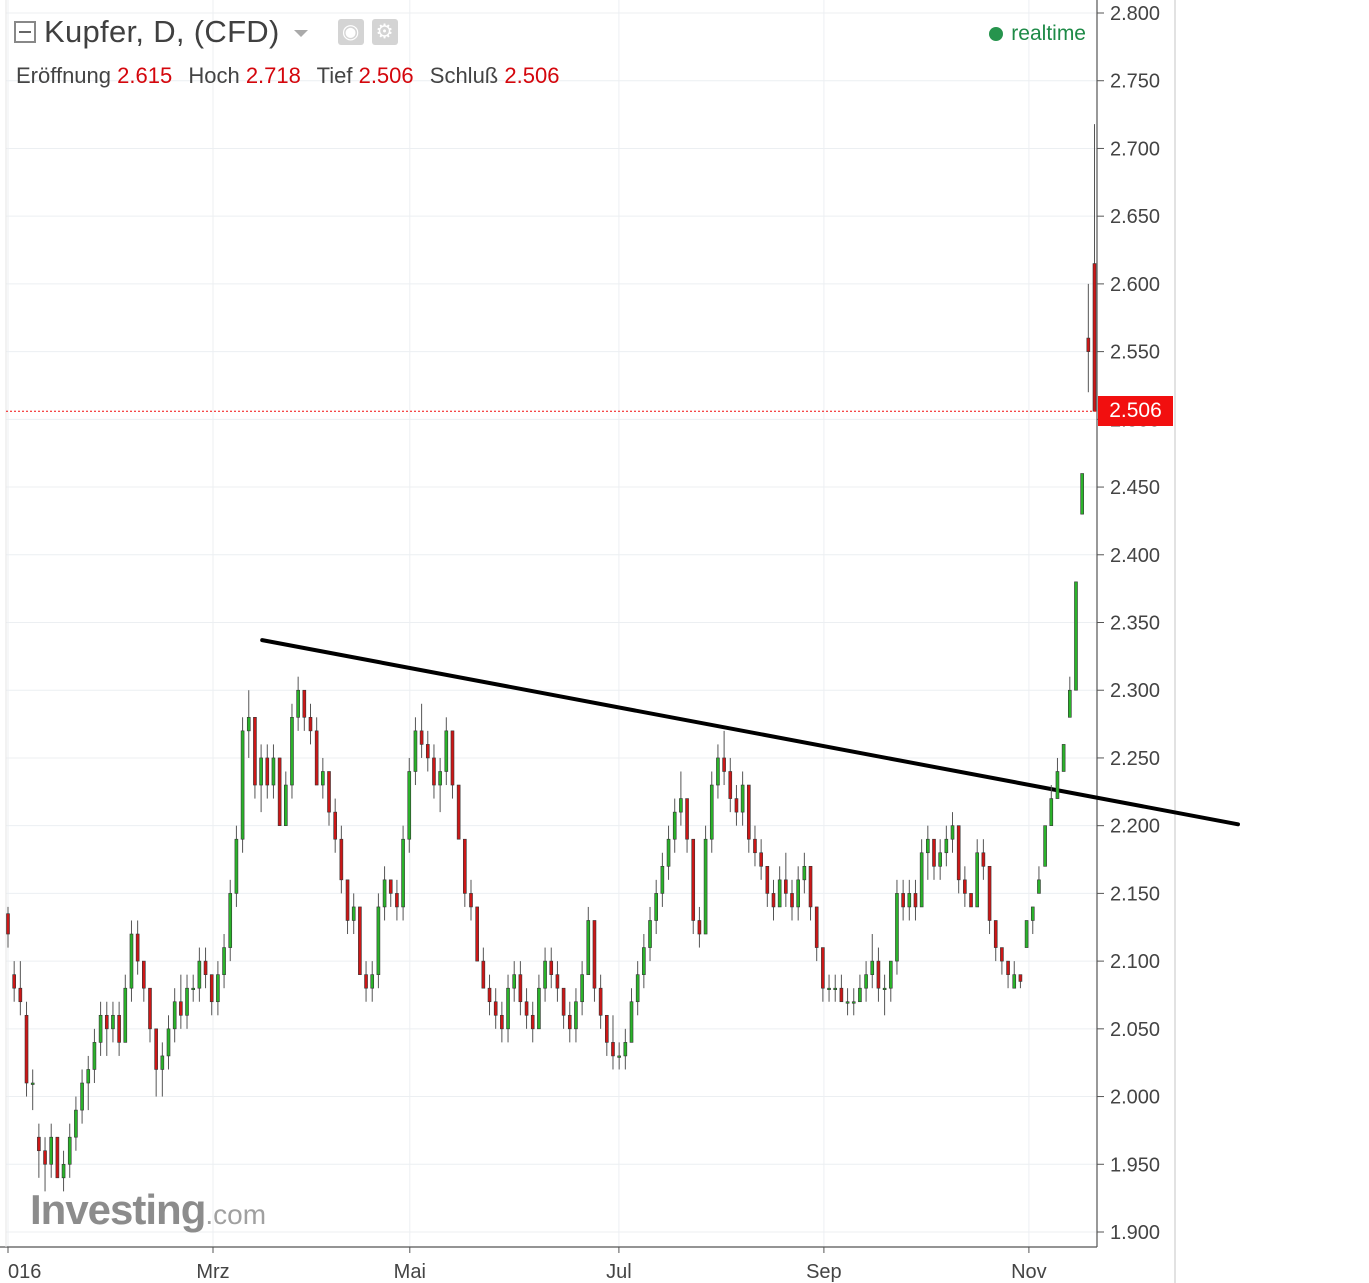  I want to click on close-value: 2.506, so click(532, 75).